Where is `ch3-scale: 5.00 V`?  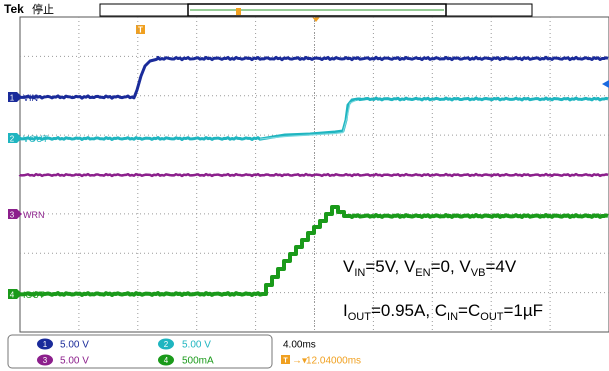
ch3-scale: 5.00 V is located at coordinates (74, 361).